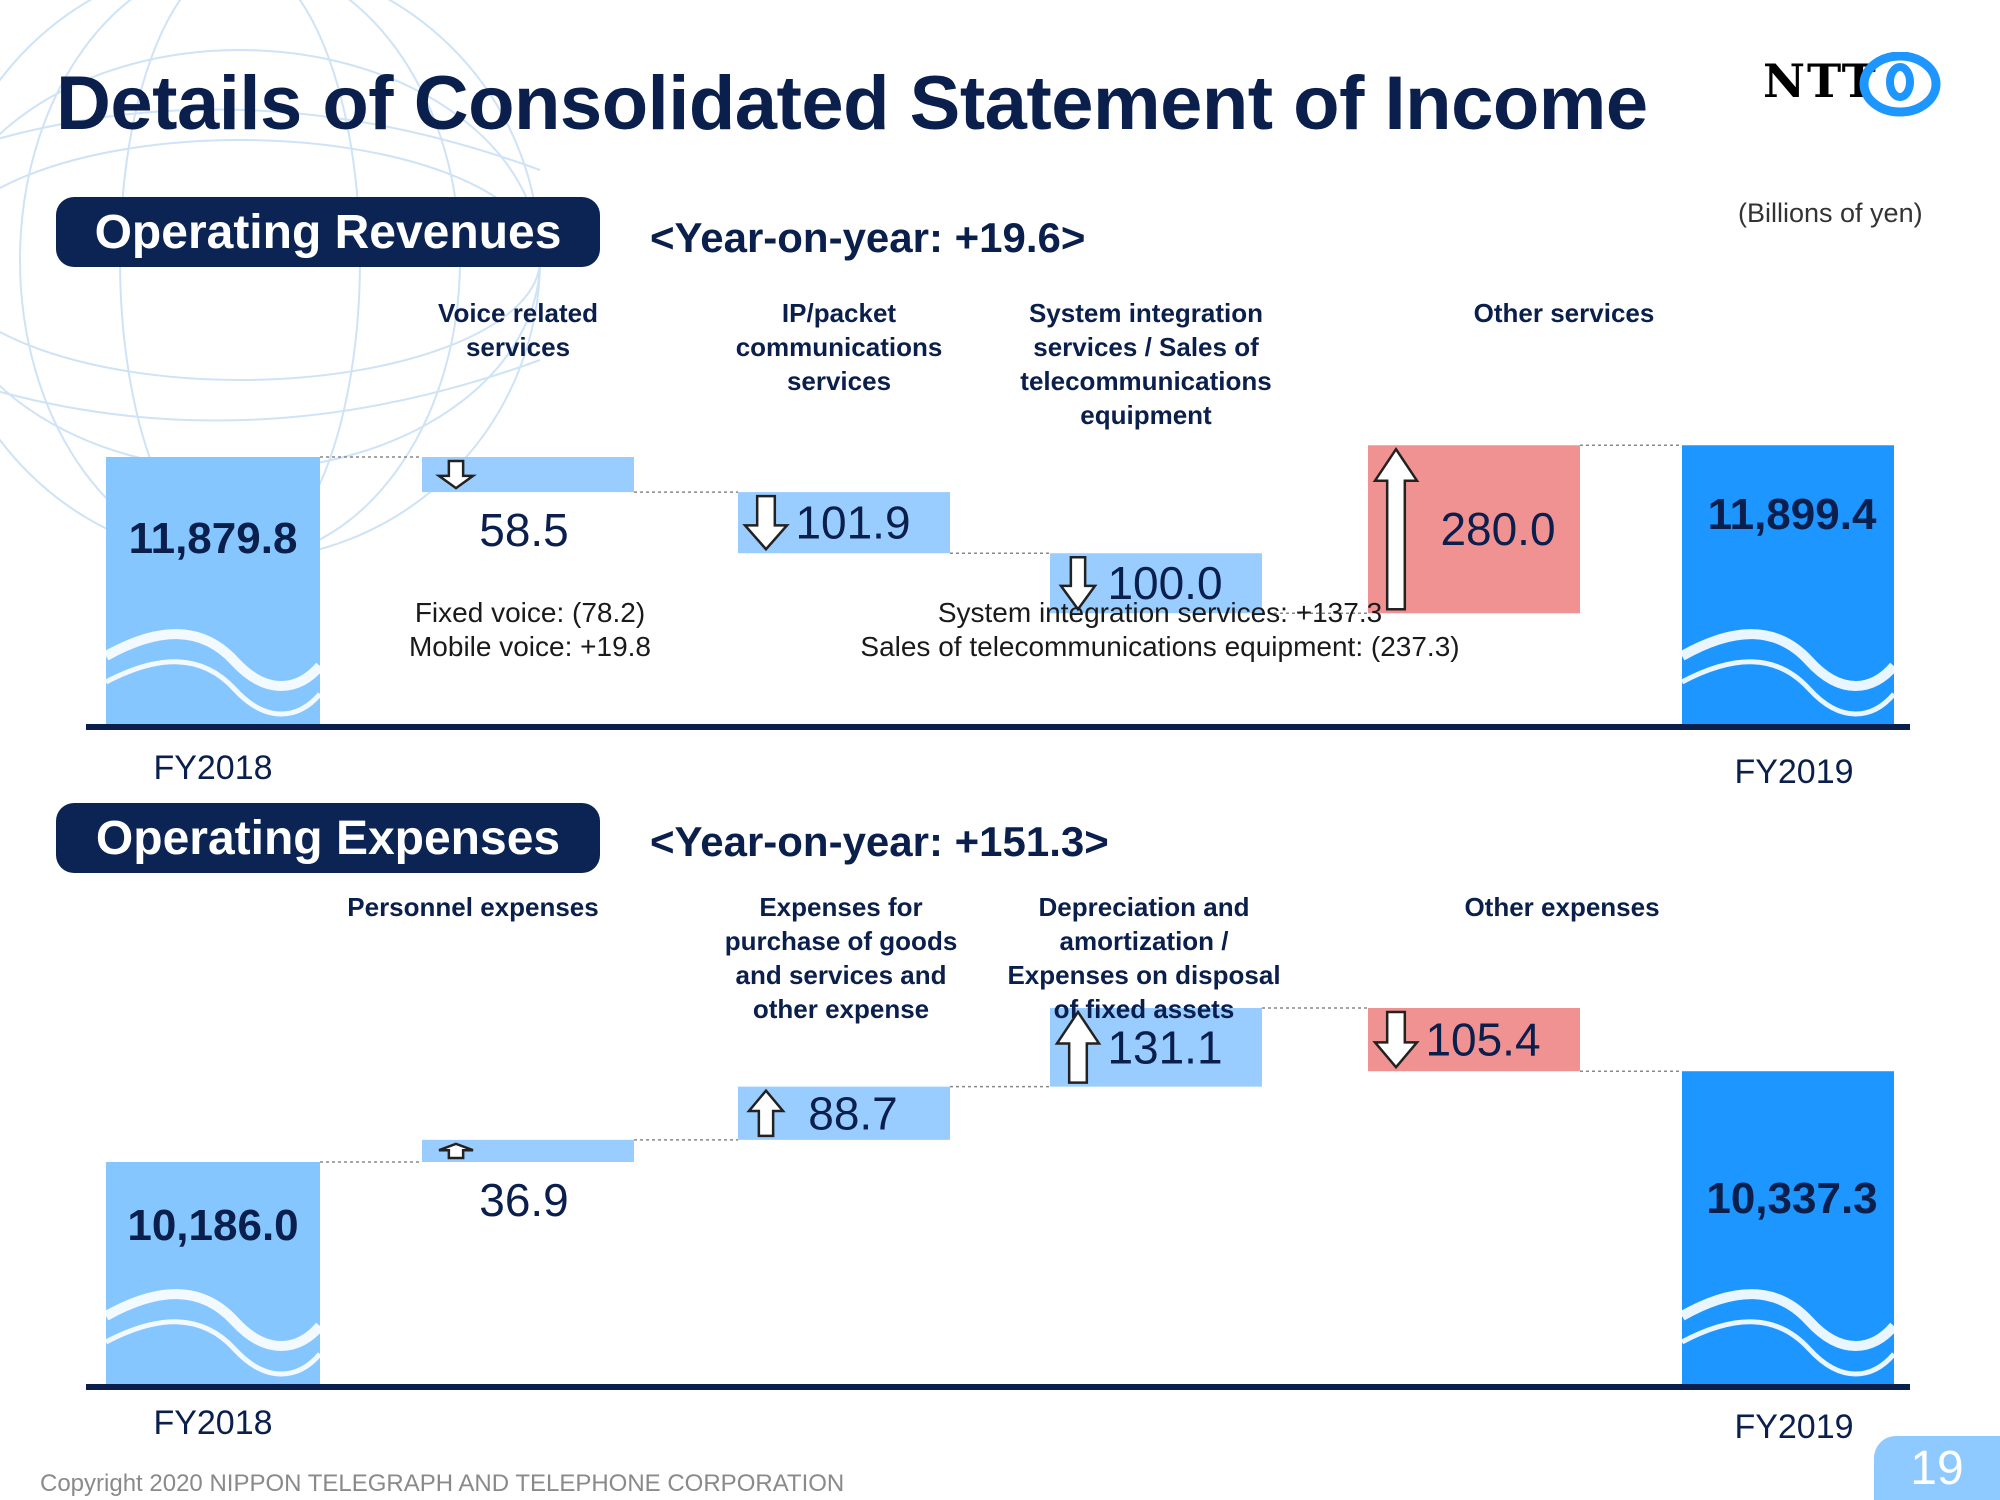 The height and width of the screenshot is (1500, 2000). Describe the element at coordinates (472, 907) in the screenshot. I see `expenses-category-1-line-1: Personnel expenses` at that location.